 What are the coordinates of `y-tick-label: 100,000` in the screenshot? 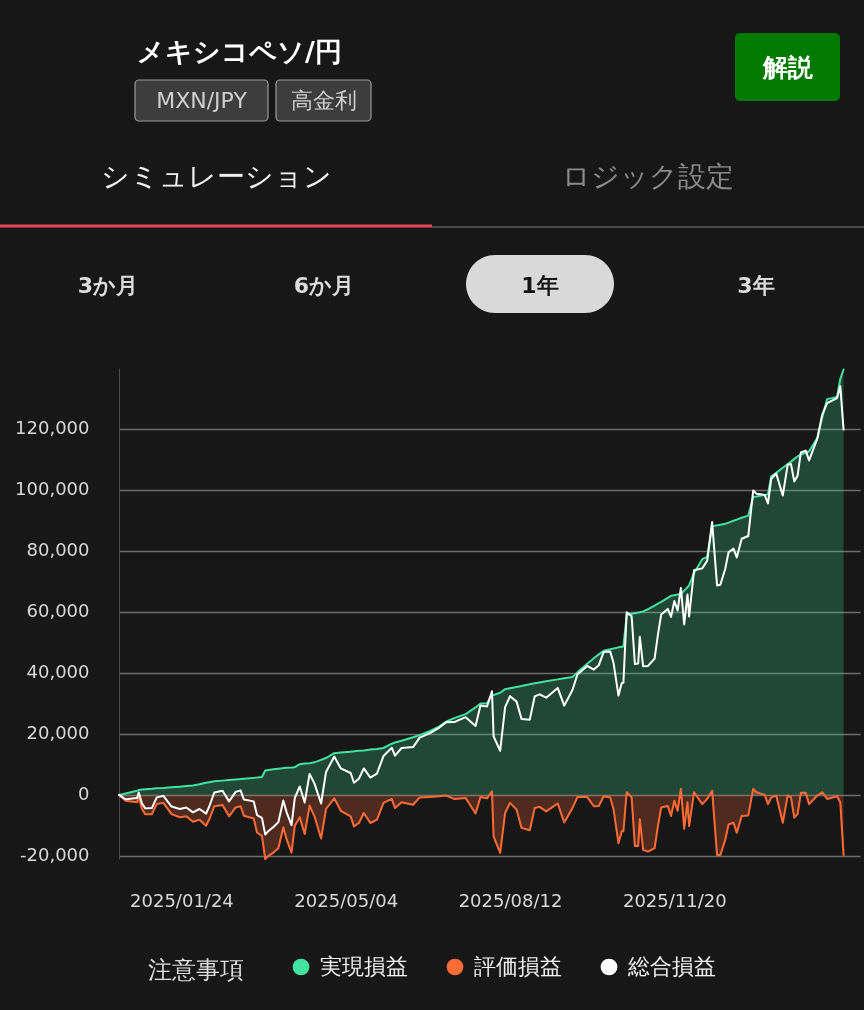 It's located at (52, 489).